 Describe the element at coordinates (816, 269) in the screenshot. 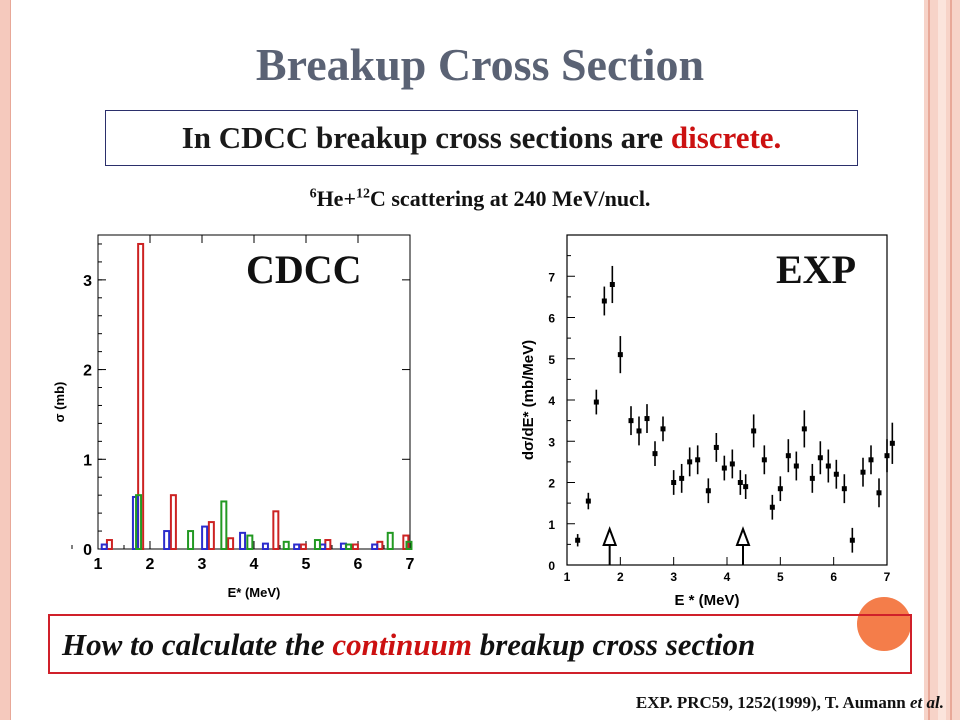

I see `exp-chart-label: EXP` at that location.